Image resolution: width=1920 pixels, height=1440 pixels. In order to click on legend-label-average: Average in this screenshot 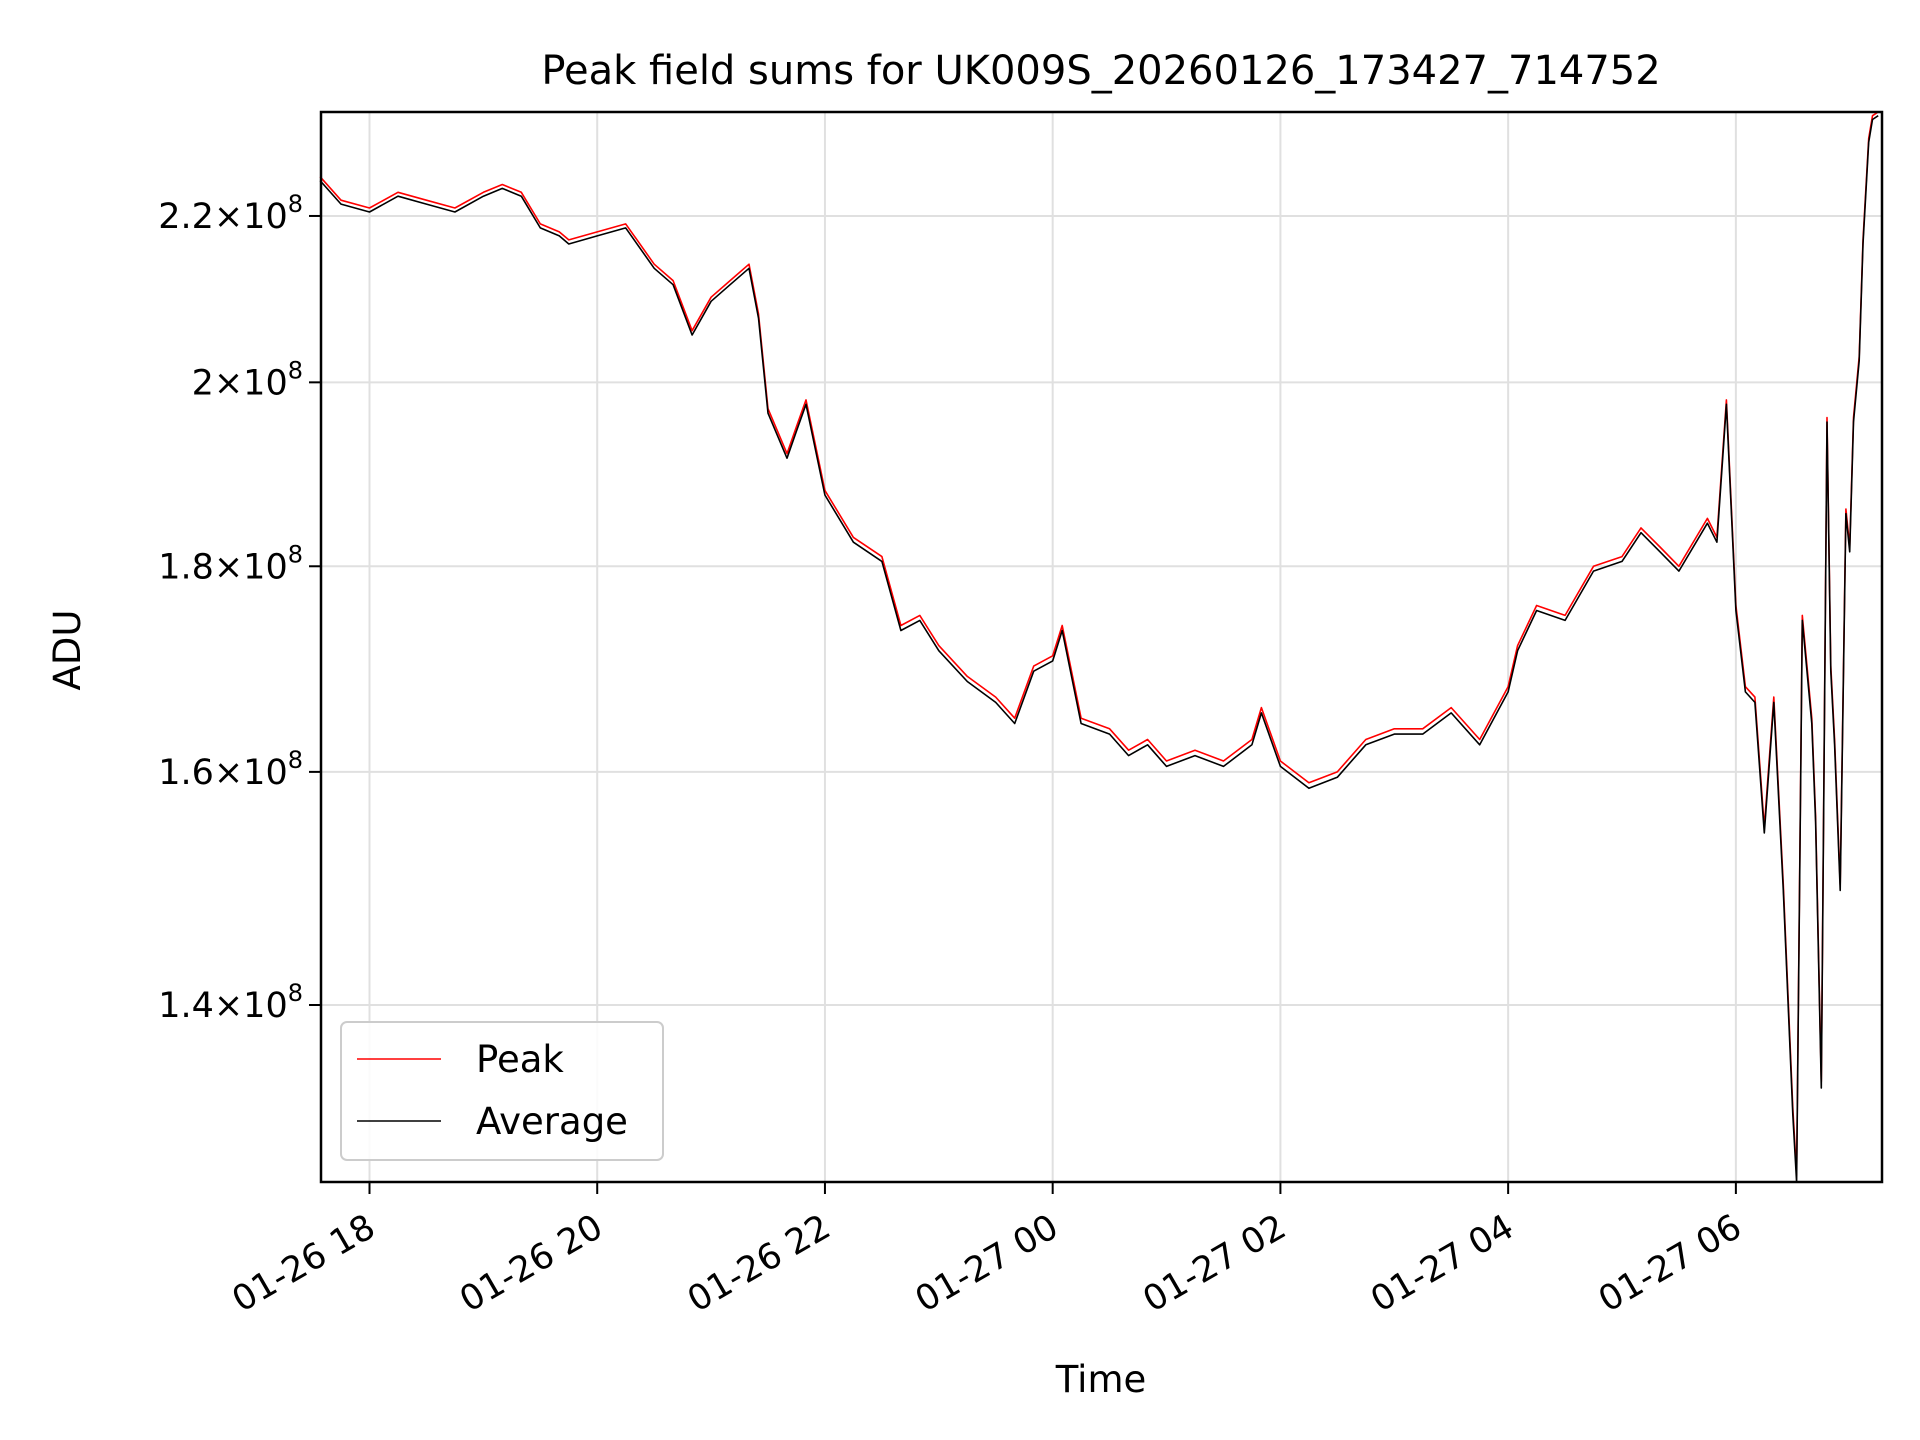, I will do `click(552, 1121)`.